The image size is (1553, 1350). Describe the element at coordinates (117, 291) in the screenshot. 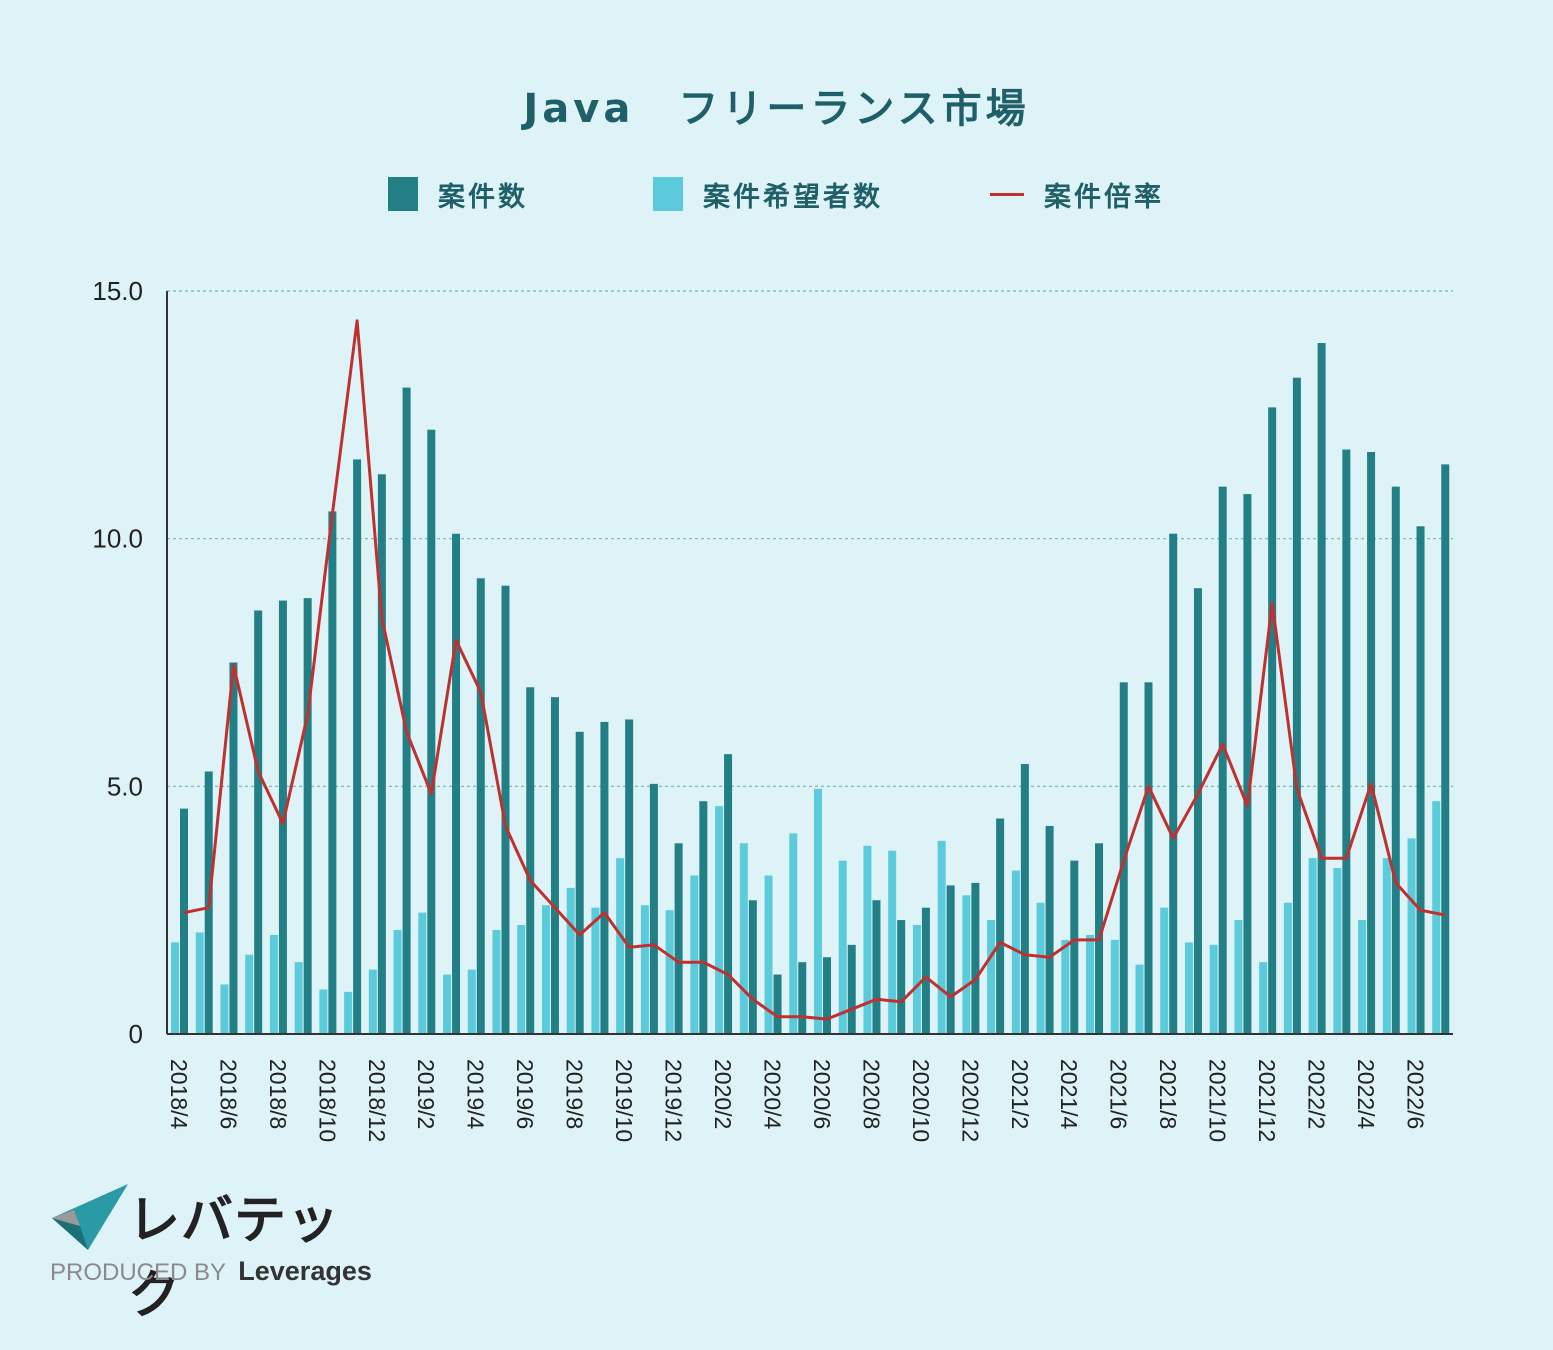

I see `y-tick-label: 15.0` at that location.